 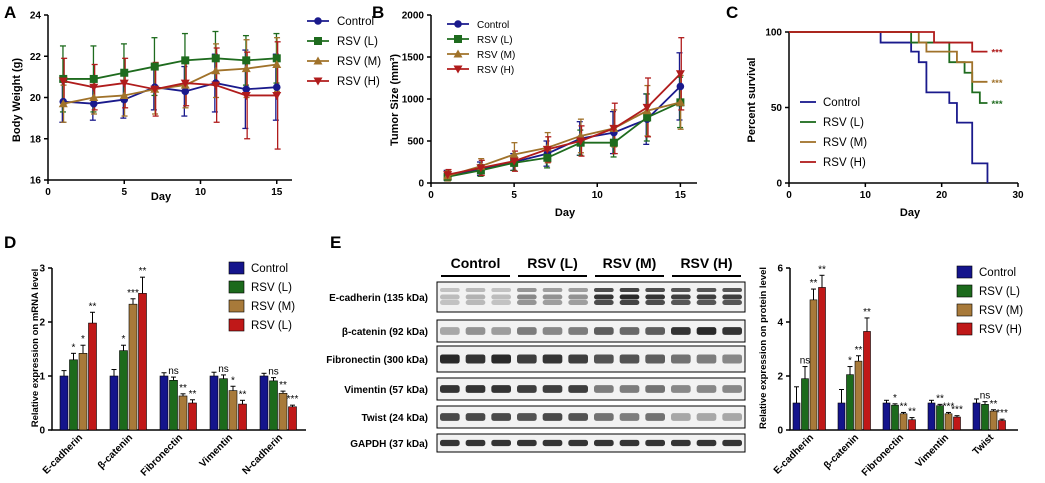 I want to click on chart-b-xtick-label: 5, so click(x=514, y=195).